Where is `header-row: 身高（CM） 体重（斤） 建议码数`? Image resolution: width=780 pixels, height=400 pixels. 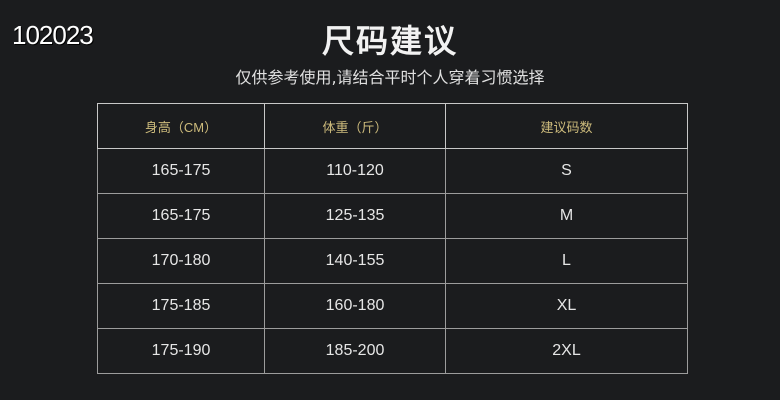 header-row: 身高（CM） 体重（斤） 建议码数 is located at coordinates (392, 126).